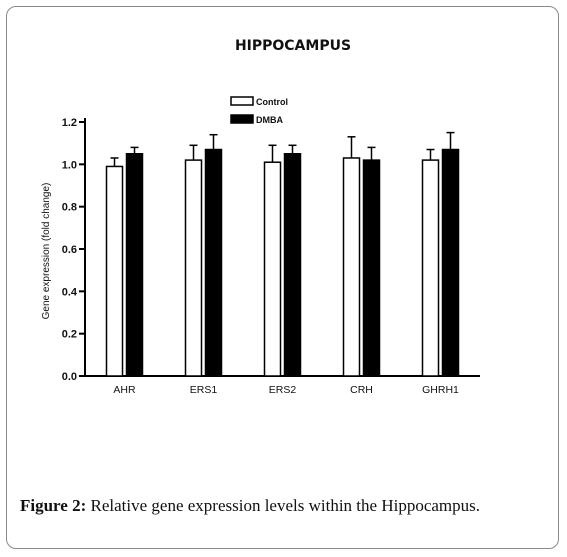  I want to click on bar-dmba-ahr, so click(134, 265).